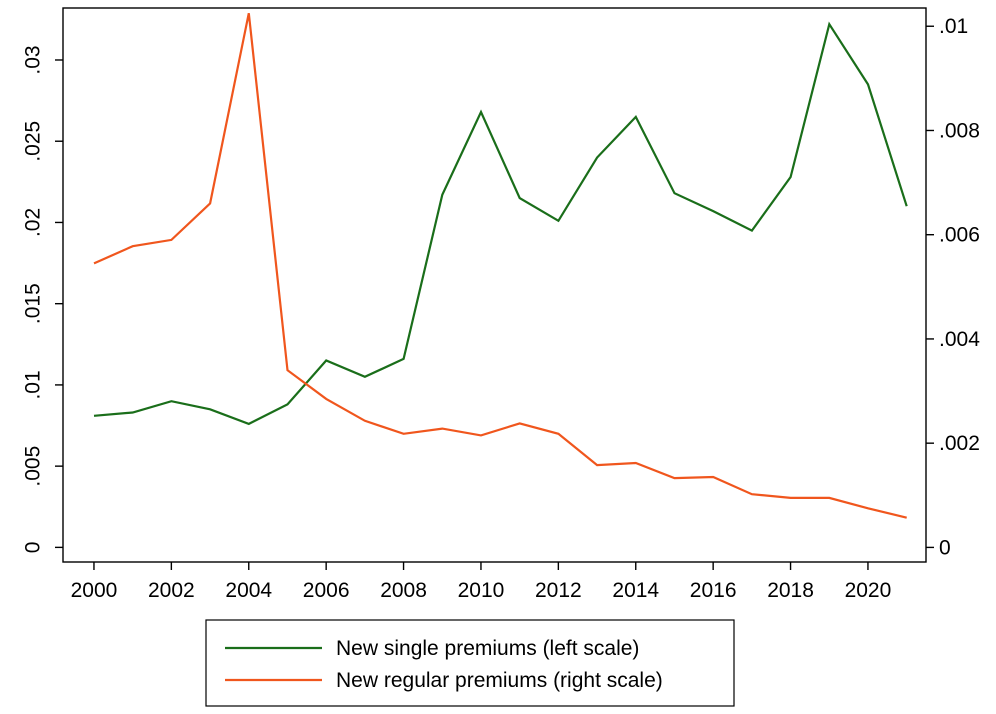 The height and width of the screenshot is (714, 996). What do you see at coordinates (959, 235) in the screenshot?
I see `y-right-tick-label: .006` at bounding box center [959, 235].